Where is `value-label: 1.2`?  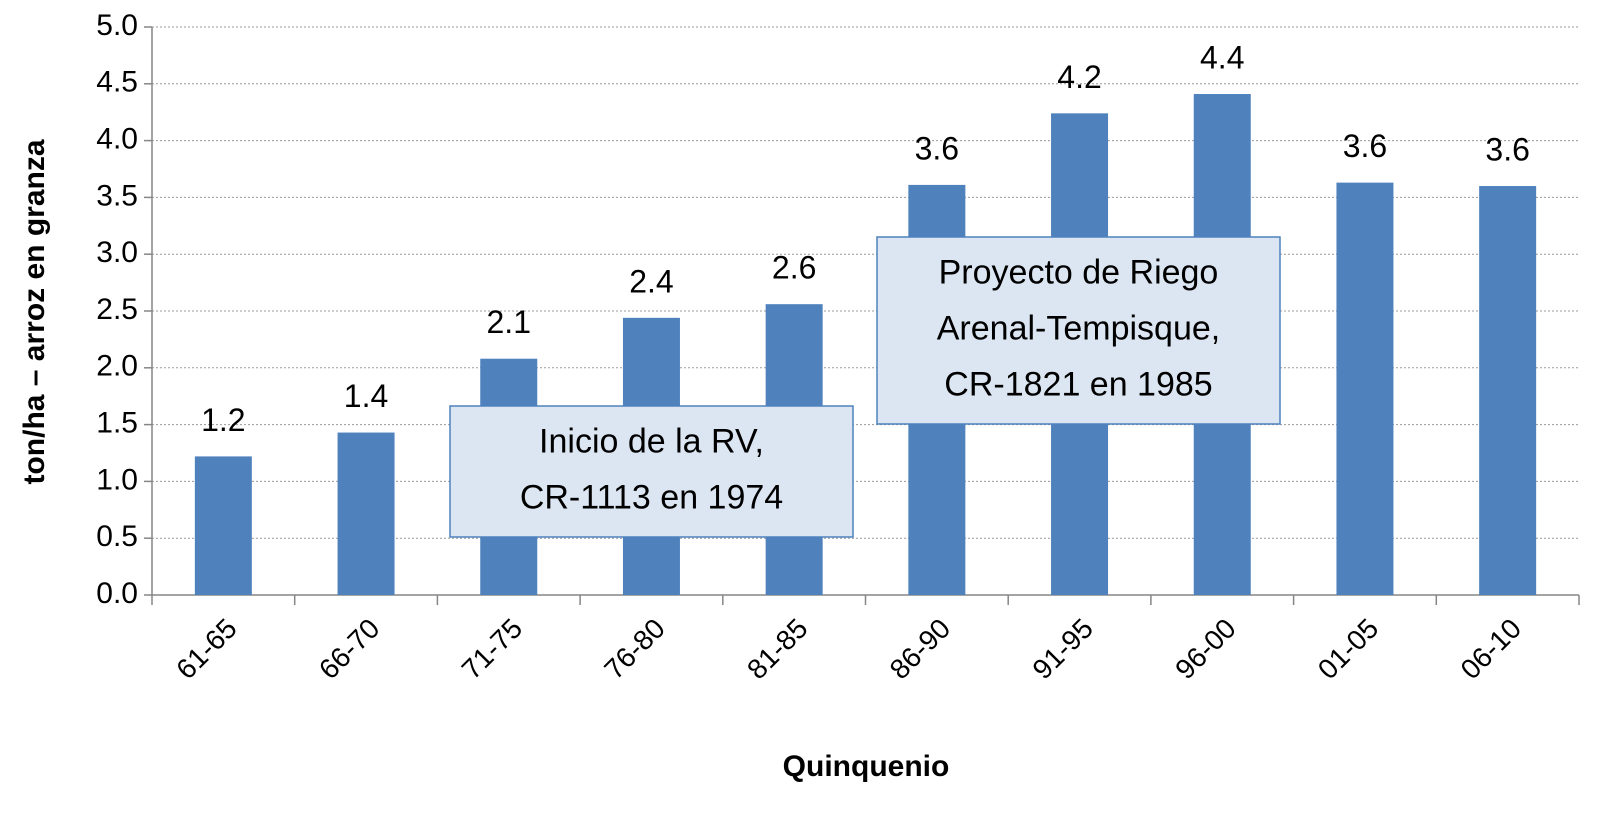
value-label: 1.2 is located at coordinates (223, 420).